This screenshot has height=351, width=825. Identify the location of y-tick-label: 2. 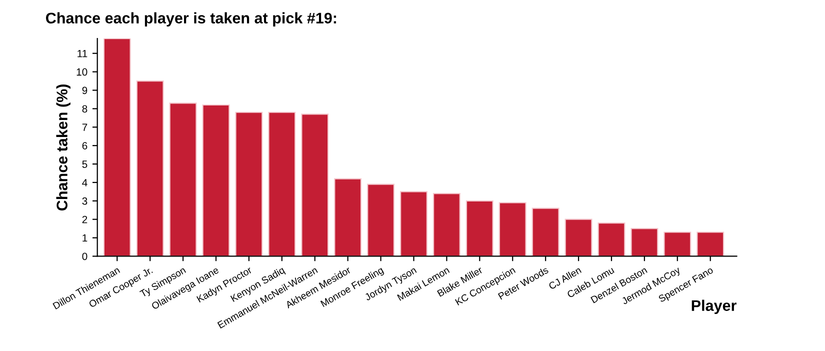
(85, 220).